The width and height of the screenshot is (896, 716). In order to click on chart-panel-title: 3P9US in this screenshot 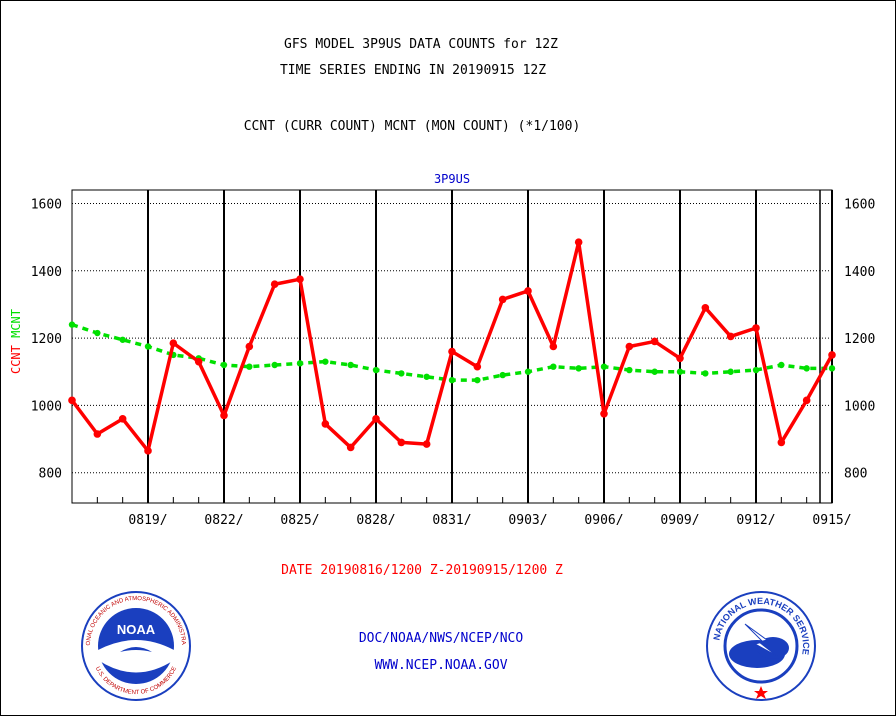, I will do `click(452, 179)`.